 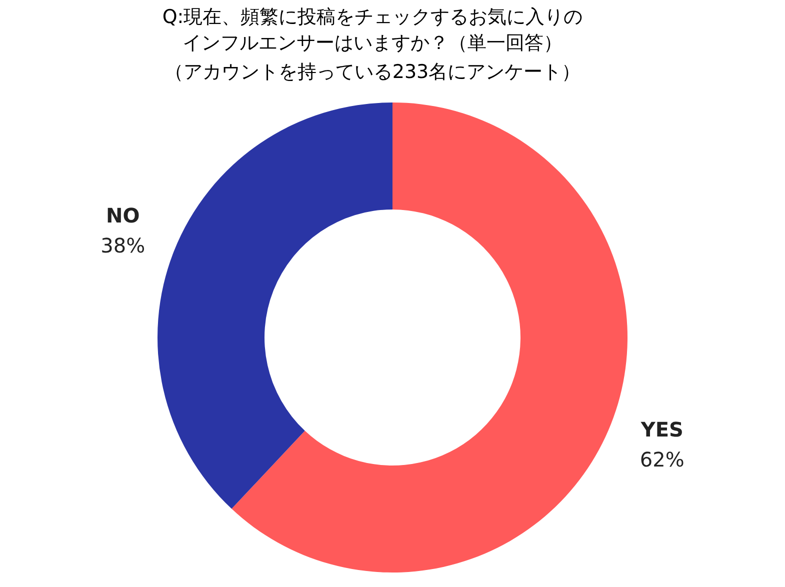 What do you see at coordinates (123, 216) in the screenshot?
I see `slice-label: NO` at bounding box center [123, 216].